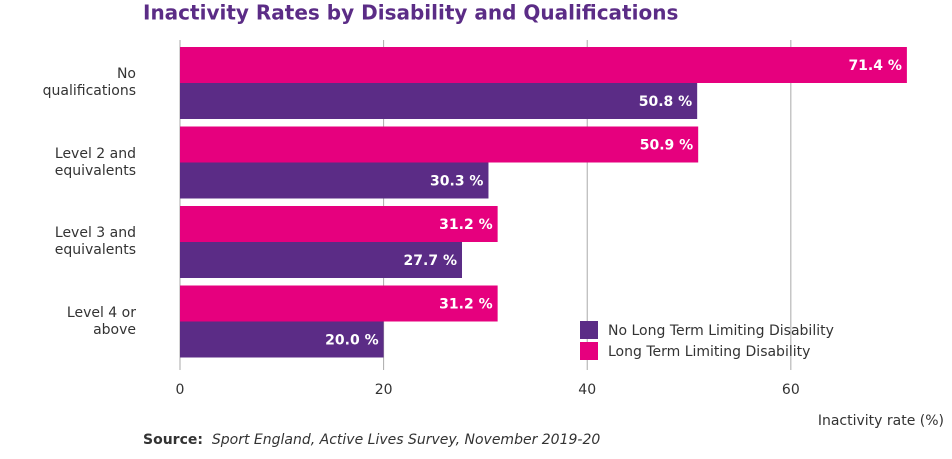 This screenshot has width=952, height=459. What do you see at coordinates (587, 390) in the screenshot?
I see `x-tick-label: 40` at bounding box center [587, 390].